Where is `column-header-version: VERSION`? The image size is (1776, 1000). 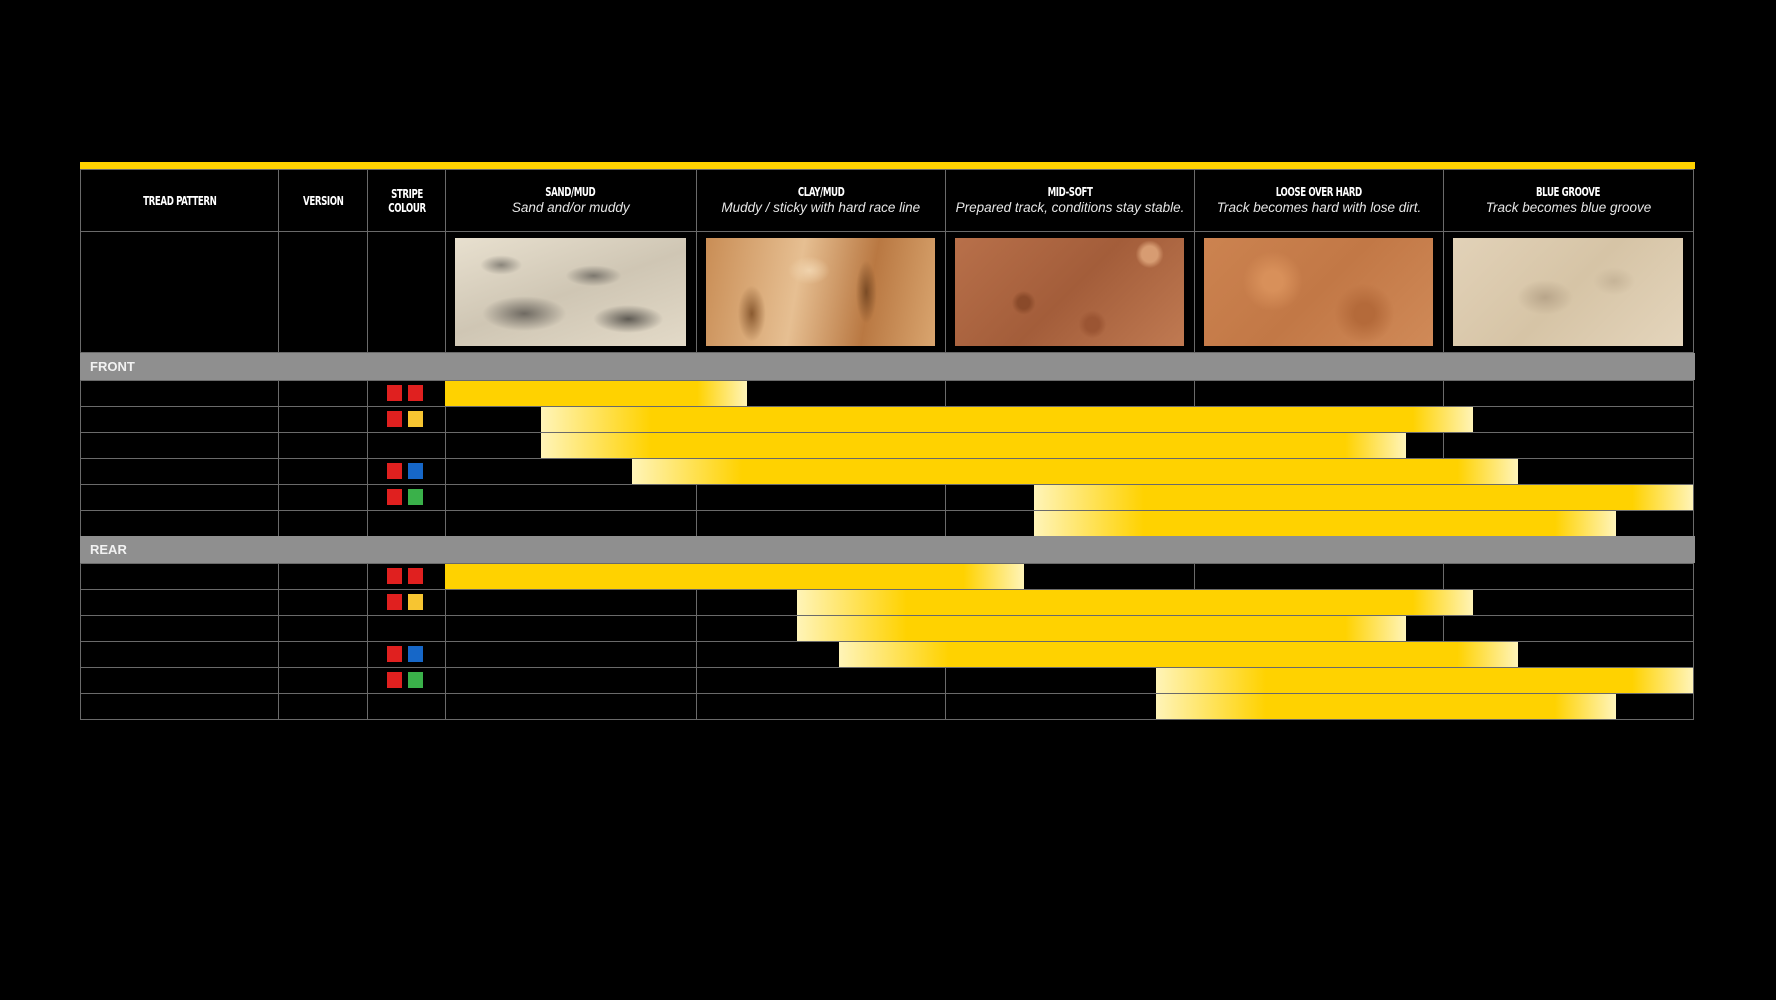
column-header-version: VERSION is located at coordinates (323, 200).